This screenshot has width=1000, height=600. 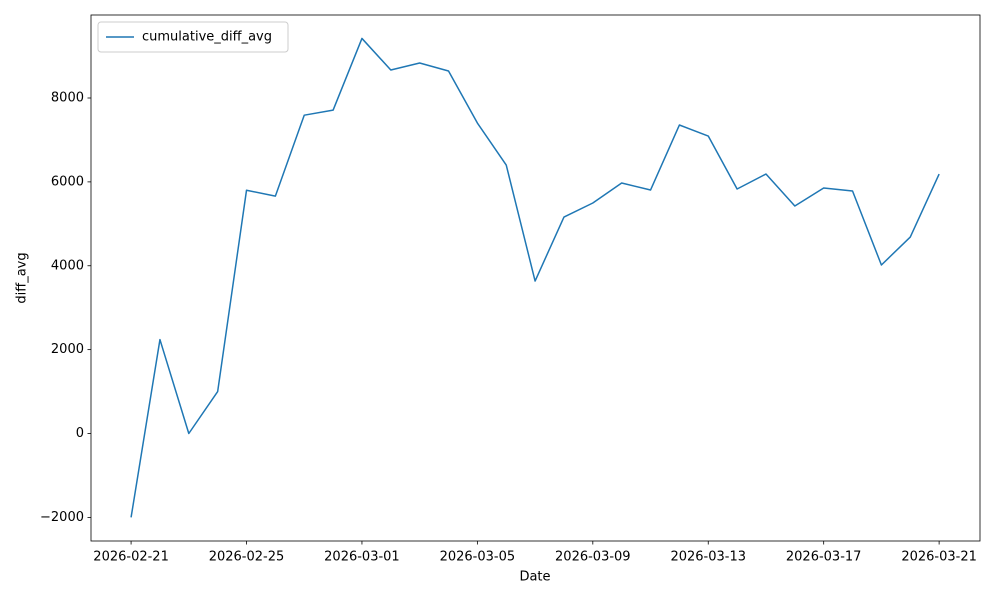 What do you see at coordinates (67, 265) in the screenshot?
I see `y-tick-label: 4000` at bounding box center [67, 265].